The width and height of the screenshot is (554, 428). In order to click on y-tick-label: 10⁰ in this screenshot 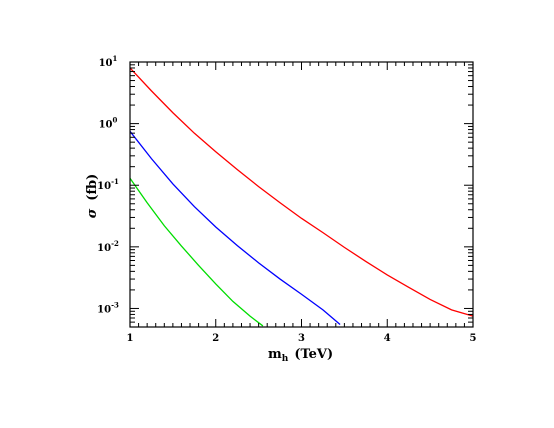, I will do `click(108, 123)`.